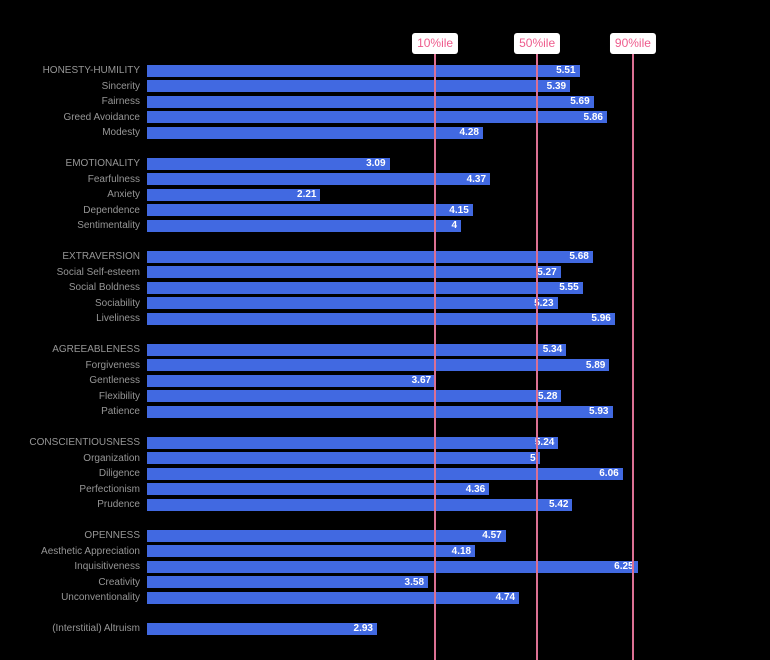  I want to click on bar-value-label: 2.21, so click(307, 195).